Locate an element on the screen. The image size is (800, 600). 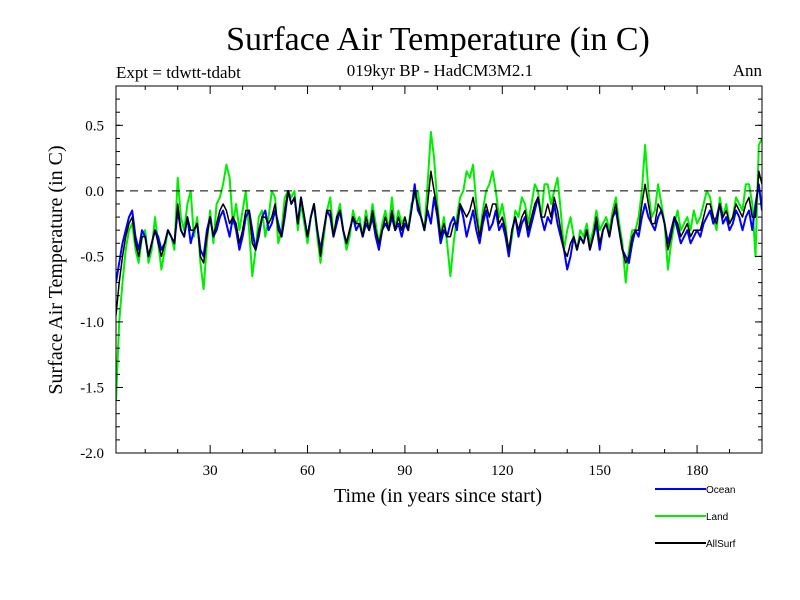
y-axis-label: Surface Air Temperature (in C) is located at coordinates (56, 269).